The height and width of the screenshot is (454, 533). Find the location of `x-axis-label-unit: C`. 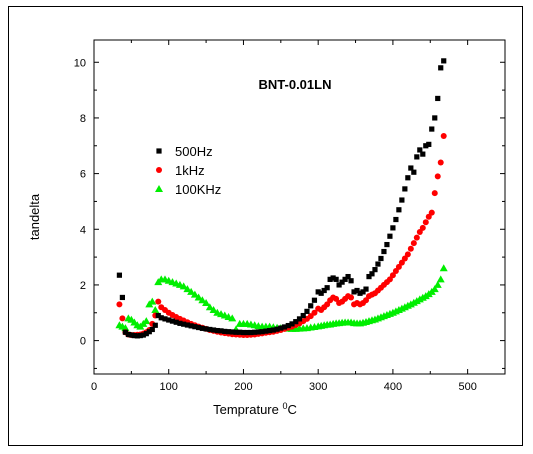

x-axis-label-unit: C is located at coordinates (292, 409).